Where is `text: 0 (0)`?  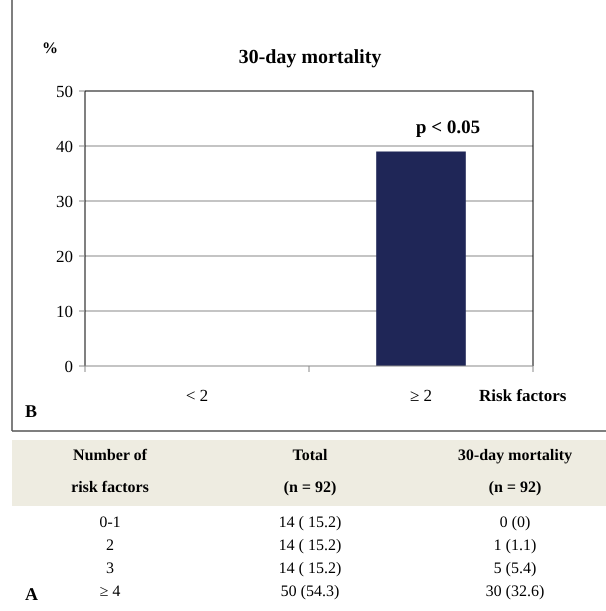 text: 0 (0) is located at coordinates (515, 522).